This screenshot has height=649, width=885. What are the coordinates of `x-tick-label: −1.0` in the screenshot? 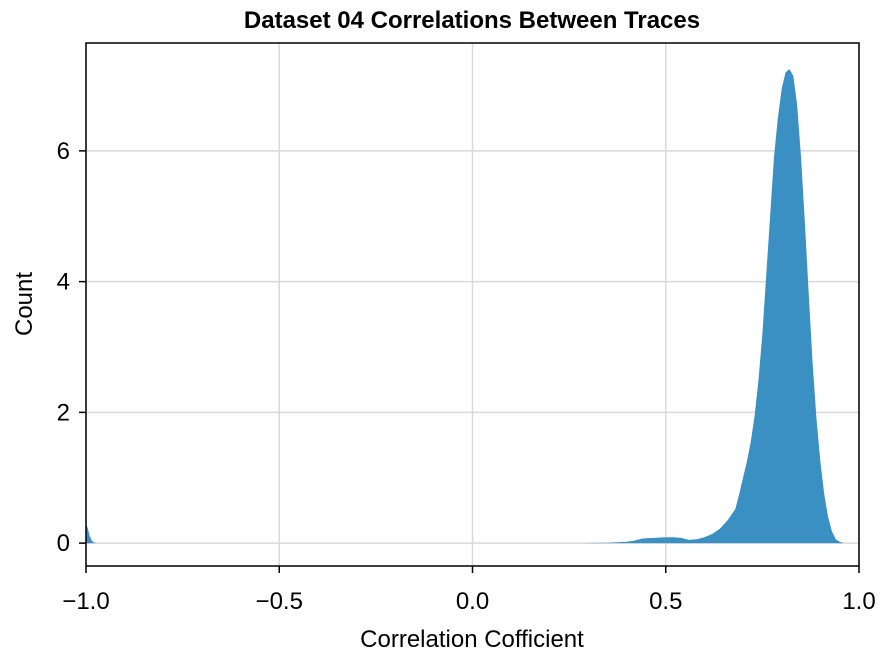 It's located at (85, 601).